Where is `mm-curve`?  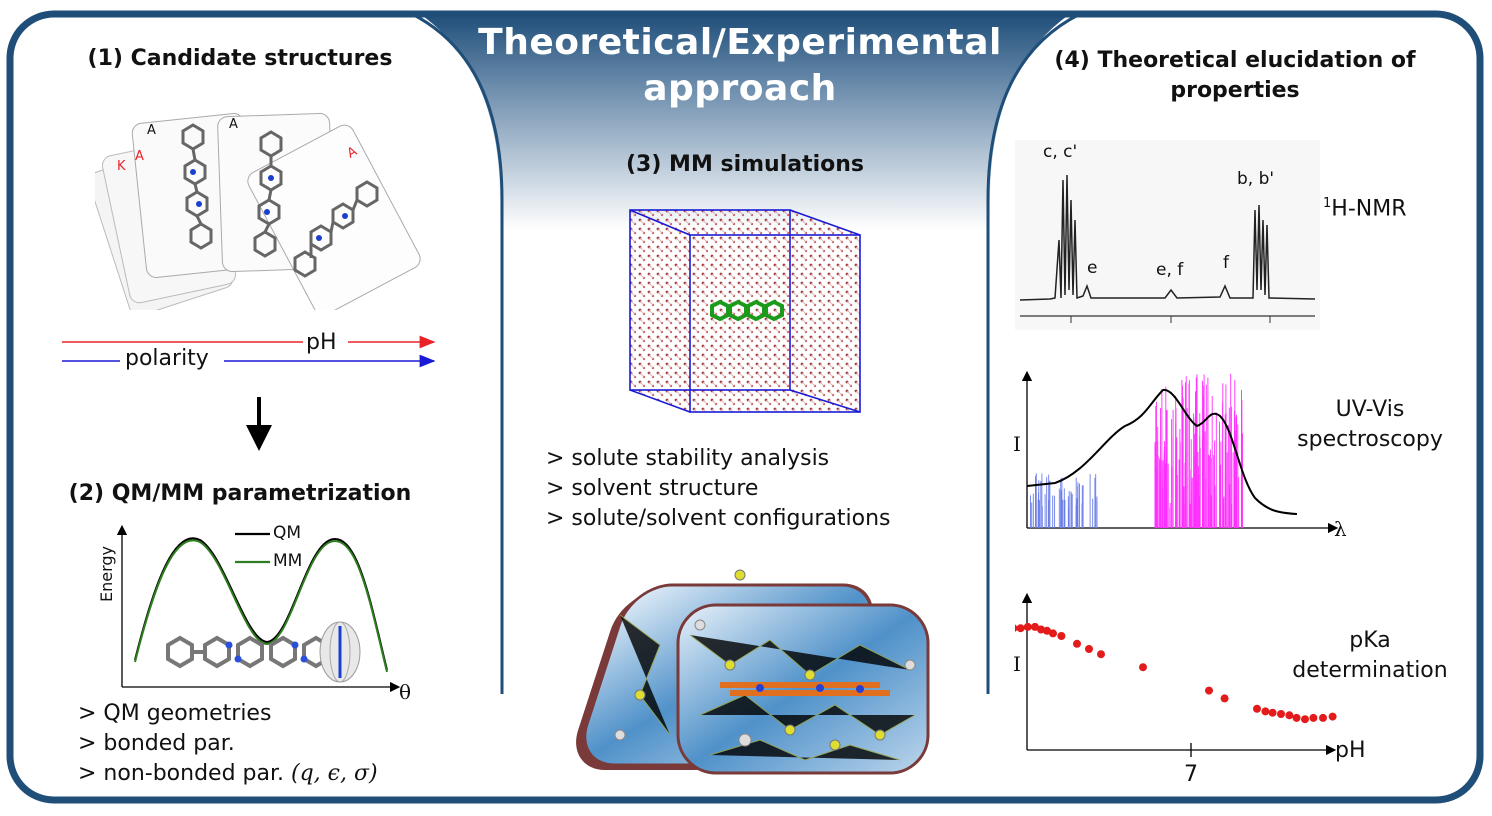
mm-curve is located at coordinates (261, 606).